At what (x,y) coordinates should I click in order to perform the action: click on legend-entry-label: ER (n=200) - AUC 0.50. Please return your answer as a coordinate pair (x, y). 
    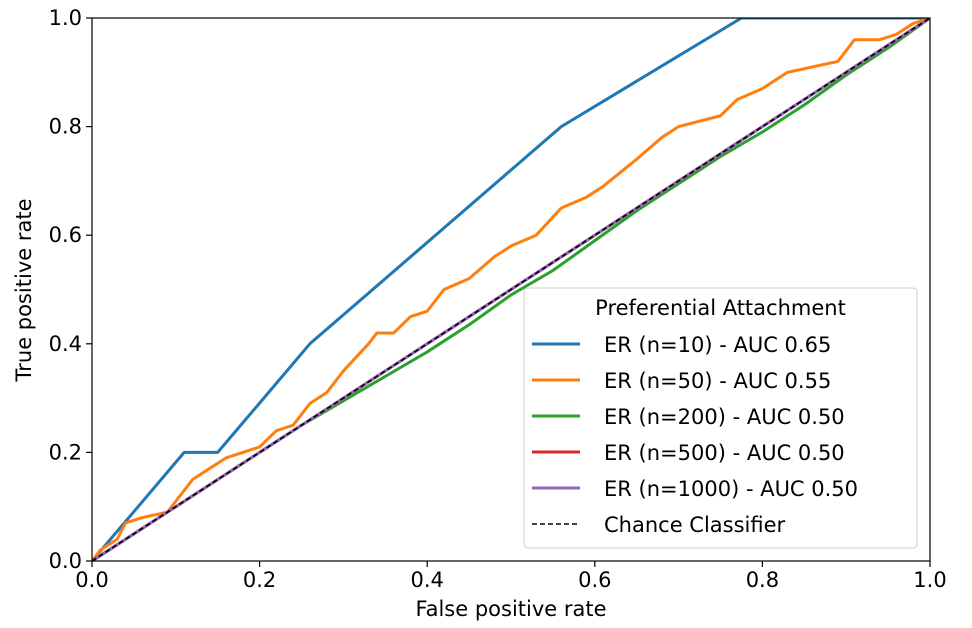
    Looking at the image, I should click on (724, 417).